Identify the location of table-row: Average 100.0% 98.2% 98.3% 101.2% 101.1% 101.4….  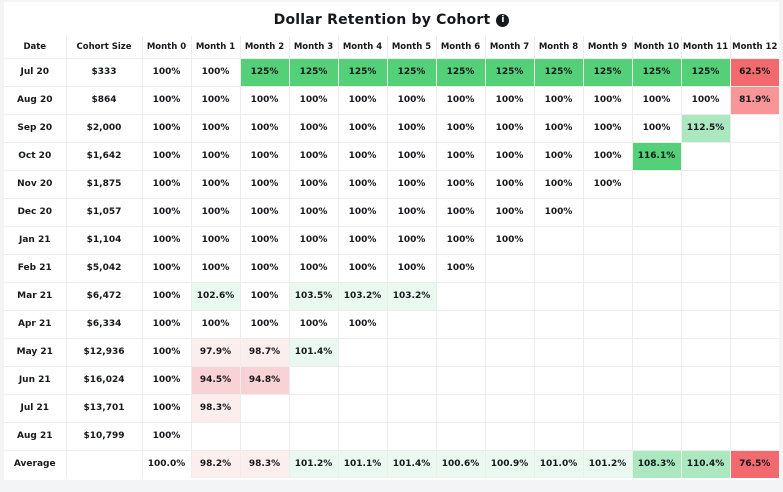
(391, 464).